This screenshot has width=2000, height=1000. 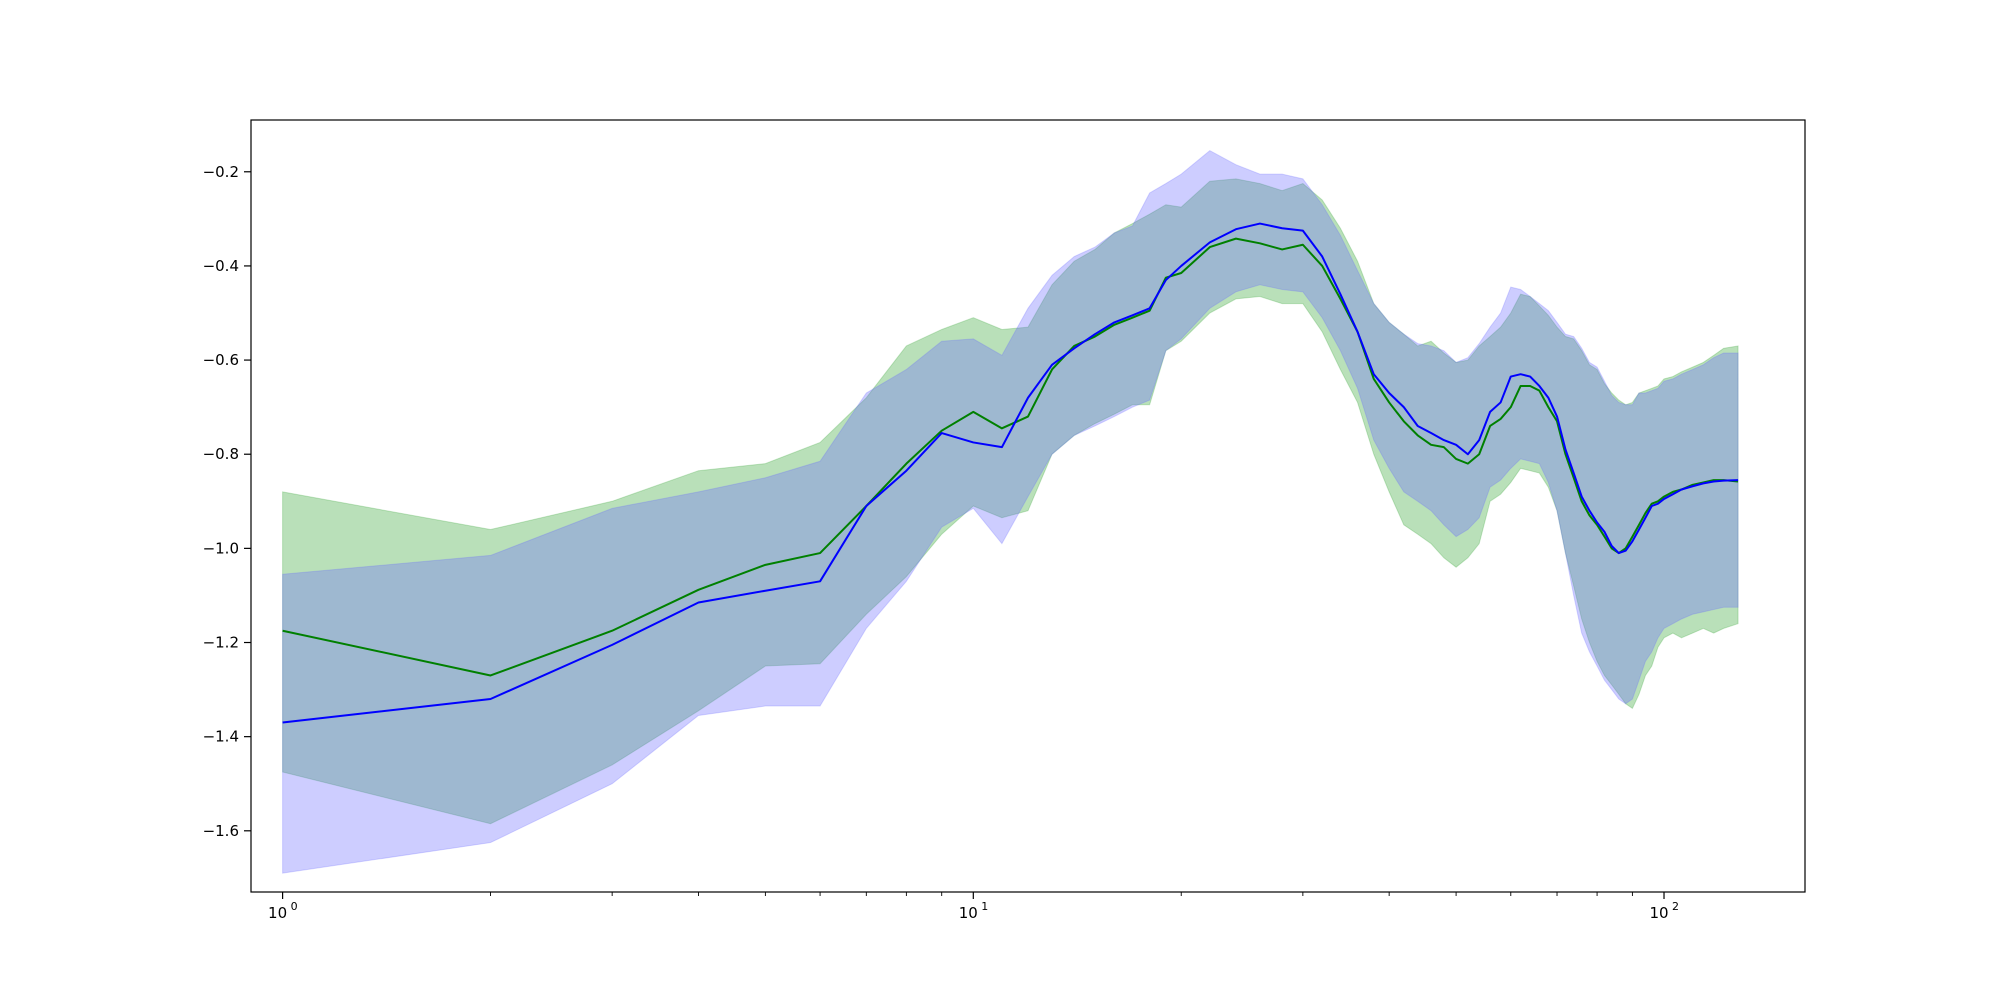 What do you see at coordinates (221, 172) in the screenshot?
I see `y-tick-label: −0.2` at bounding box center [221, 172].